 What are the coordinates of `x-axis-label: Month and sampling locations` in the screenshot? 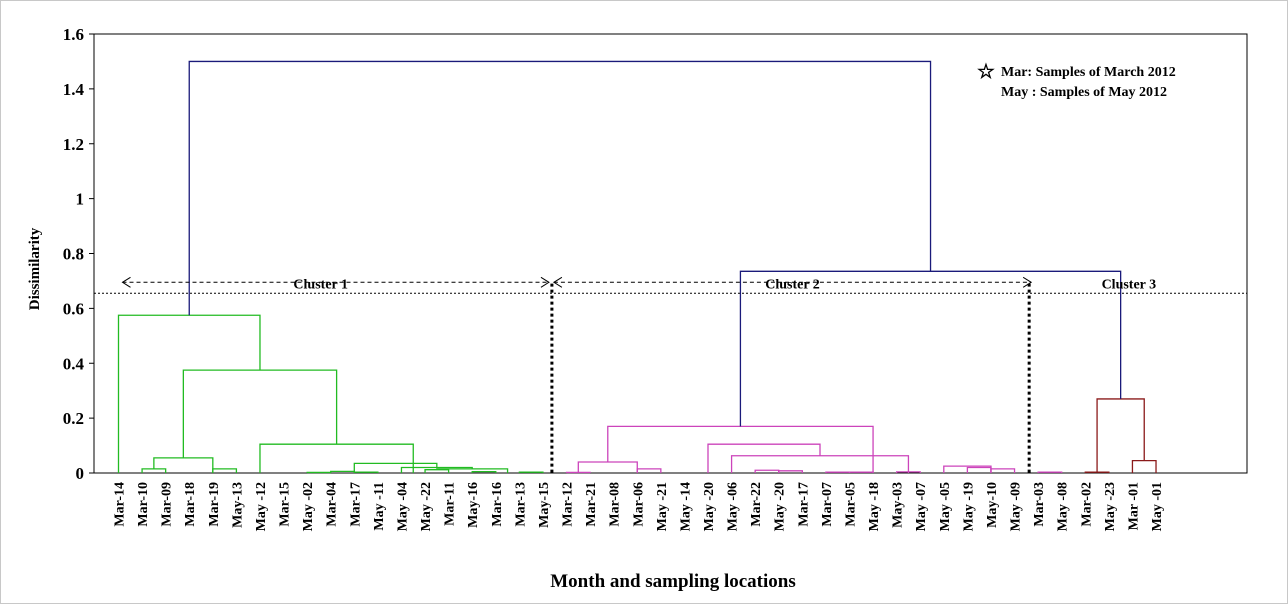 It's located at (672, 581).